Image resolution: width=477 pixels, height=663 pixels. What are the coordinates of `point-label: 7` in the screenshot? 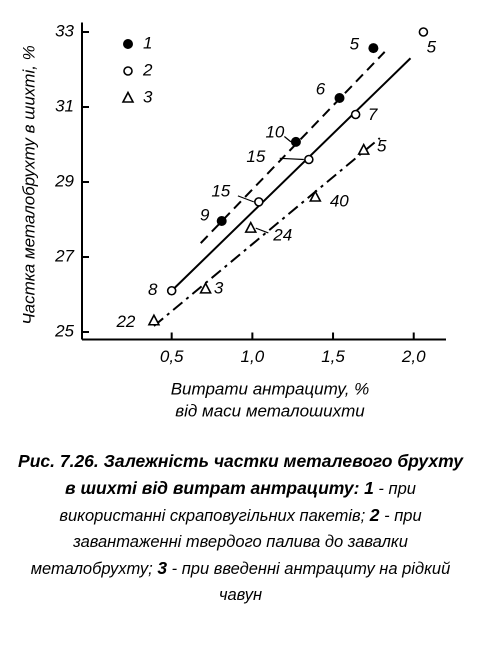 It's located at (373, 114).